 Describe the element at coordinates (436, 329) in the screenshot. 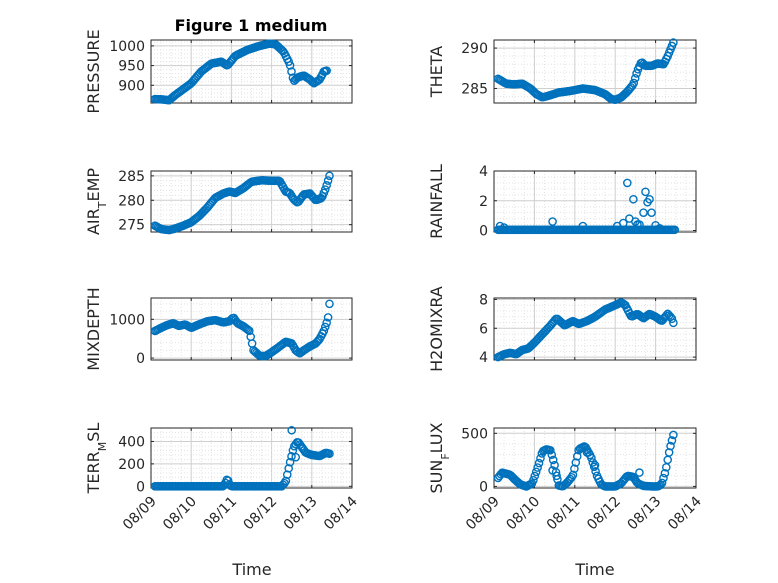

I see `y-axis-label: H2OMIXRA` at that location.